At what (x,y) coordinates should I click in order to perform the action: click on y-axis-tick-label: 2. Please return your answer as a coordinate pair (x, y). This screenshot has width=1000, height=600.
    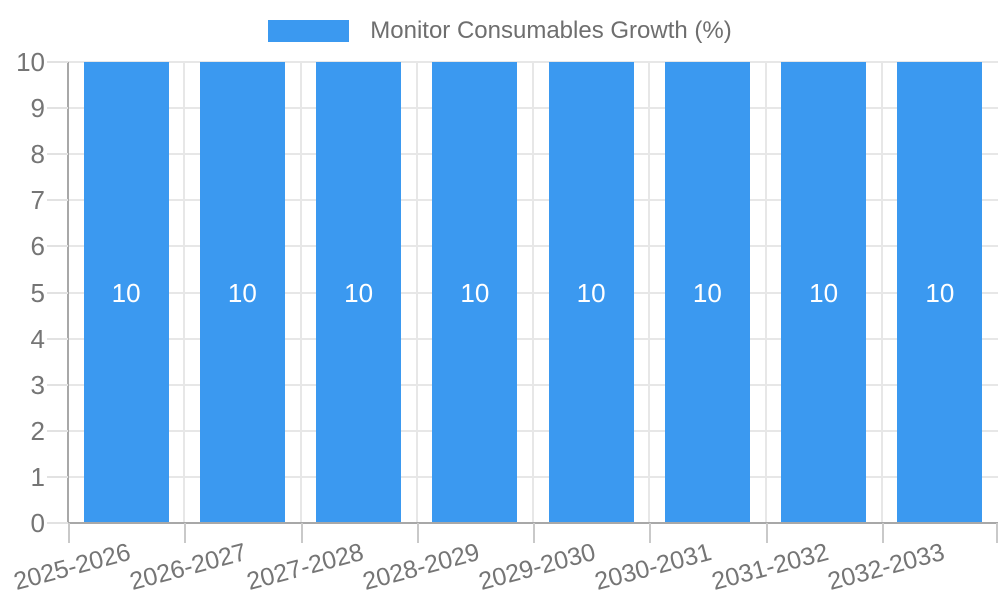
    Looking at the image, I should click on (37, 430).